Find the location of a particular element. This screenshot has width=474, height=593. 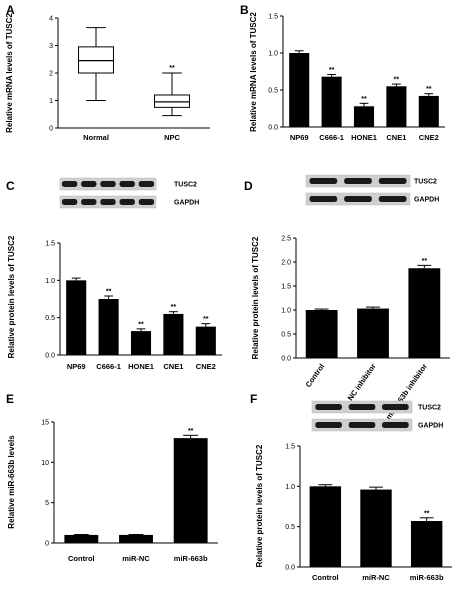

box-npc: ** is located at coordinates (172, 91).